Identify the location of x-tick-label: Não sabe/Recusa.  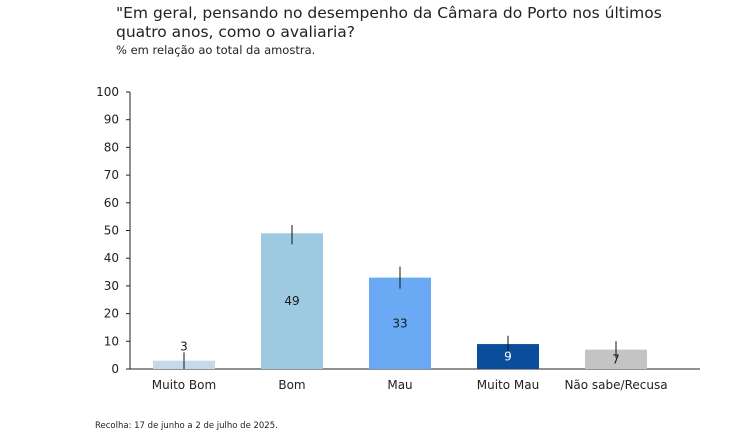
(615, 385).